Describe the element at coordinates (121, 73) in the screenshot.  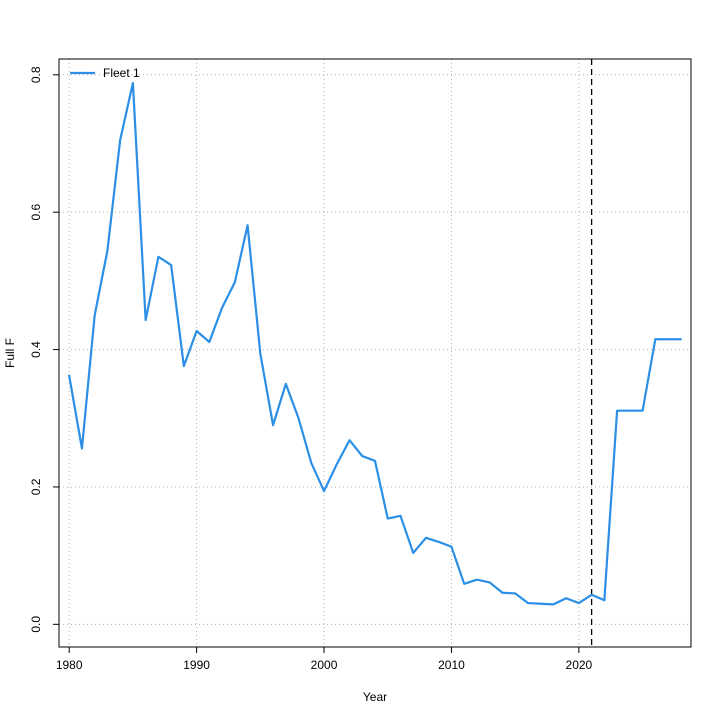
I see `legend-label-fleet-1: Fleet 1` at that location.